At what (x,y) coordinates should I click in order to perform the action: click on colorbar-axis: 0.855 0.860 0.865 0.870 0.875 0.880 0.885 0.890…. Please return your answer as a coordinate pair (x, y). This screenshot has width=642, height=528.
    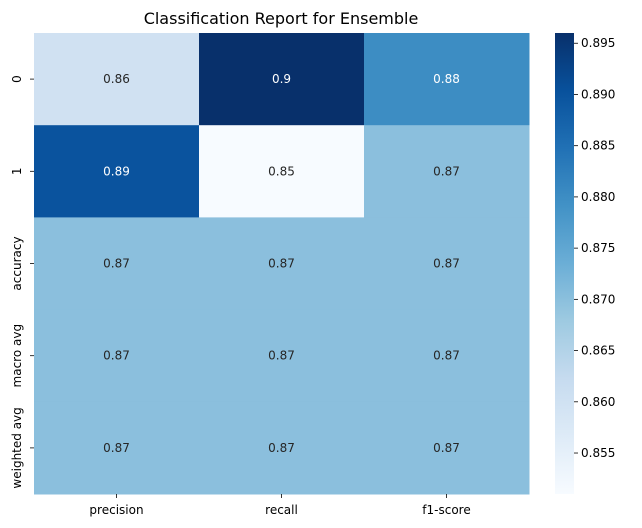
    Looking at the image, I should click on (594, 248).